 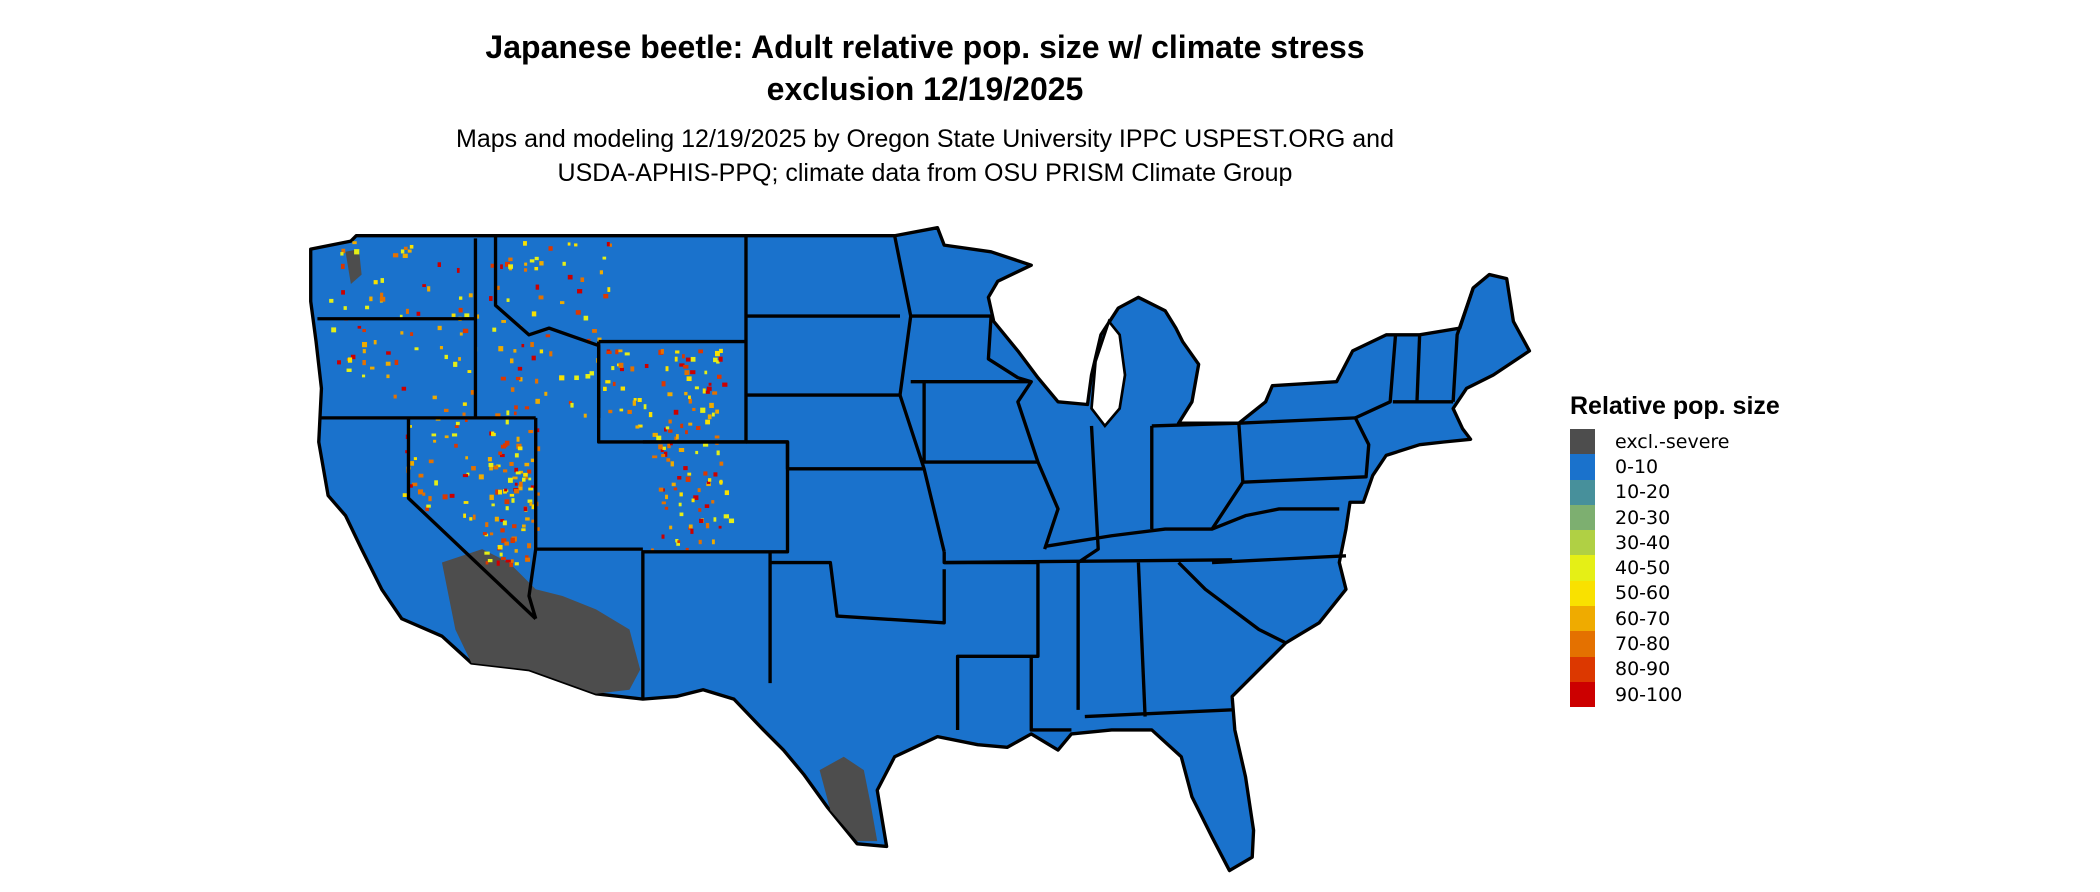 I want to click on legend-item: 60-70, so click(x=1675, y=619).